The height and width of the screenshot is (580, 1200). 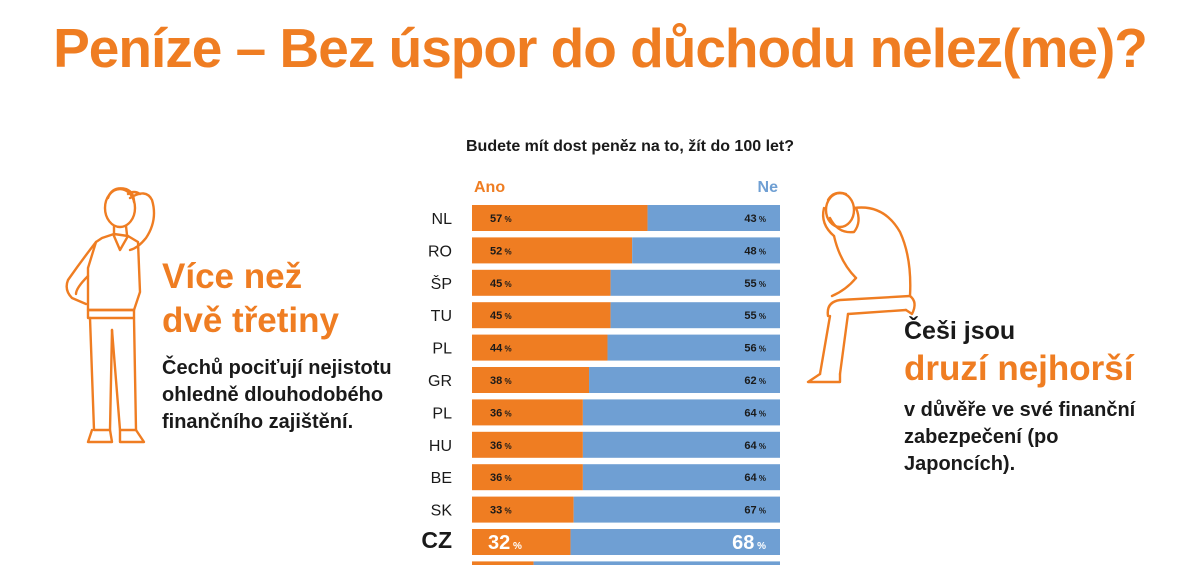 I want to click on category-label: RO, so click(x=440, y=251).